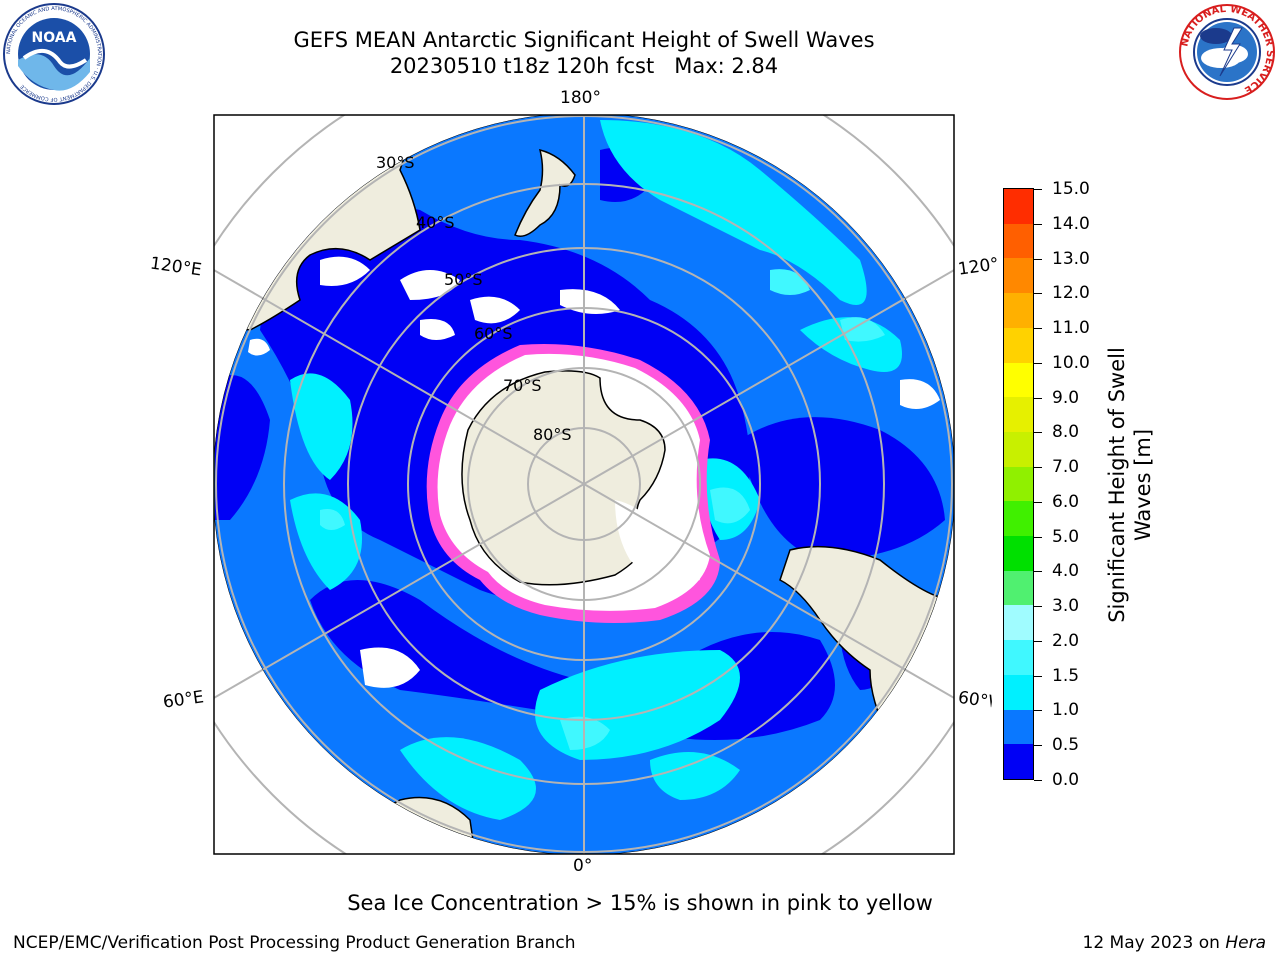 The image size is (1280, 960). I want to click on colorbar-title-line-2: Waves [m], so click(1143, 485).